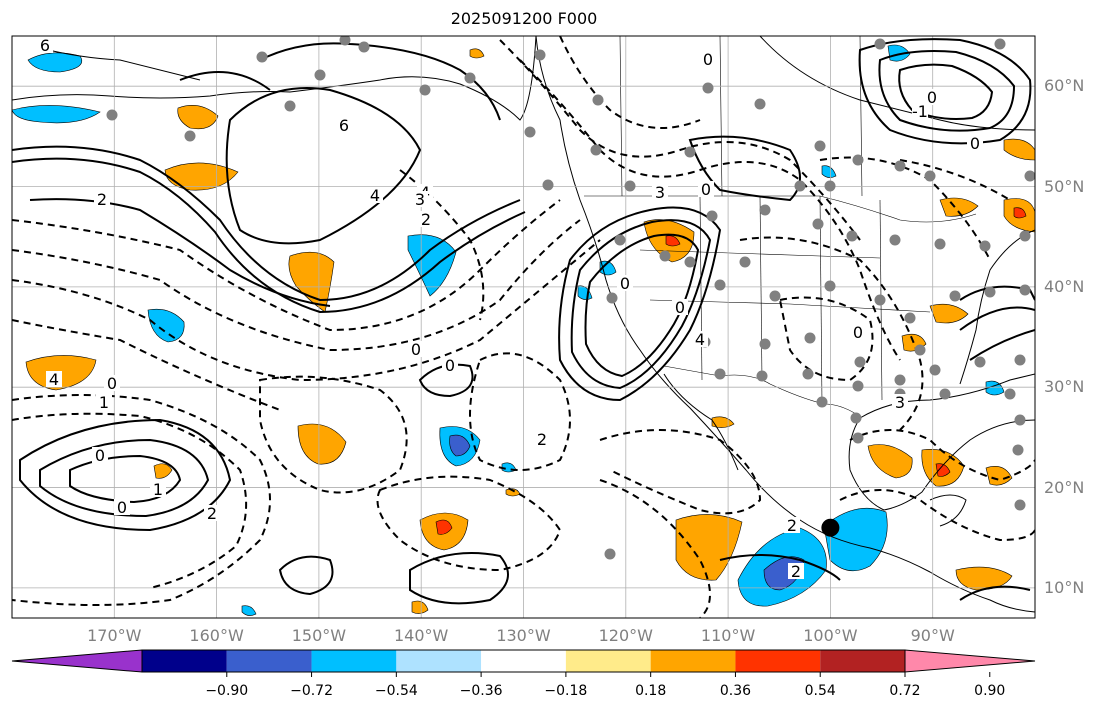 This screenshot has height=712, width=1105. What do you see at coordinates (997, 307) in the screenshot?
I see `coastline-east` at bounding box center [997, 307].